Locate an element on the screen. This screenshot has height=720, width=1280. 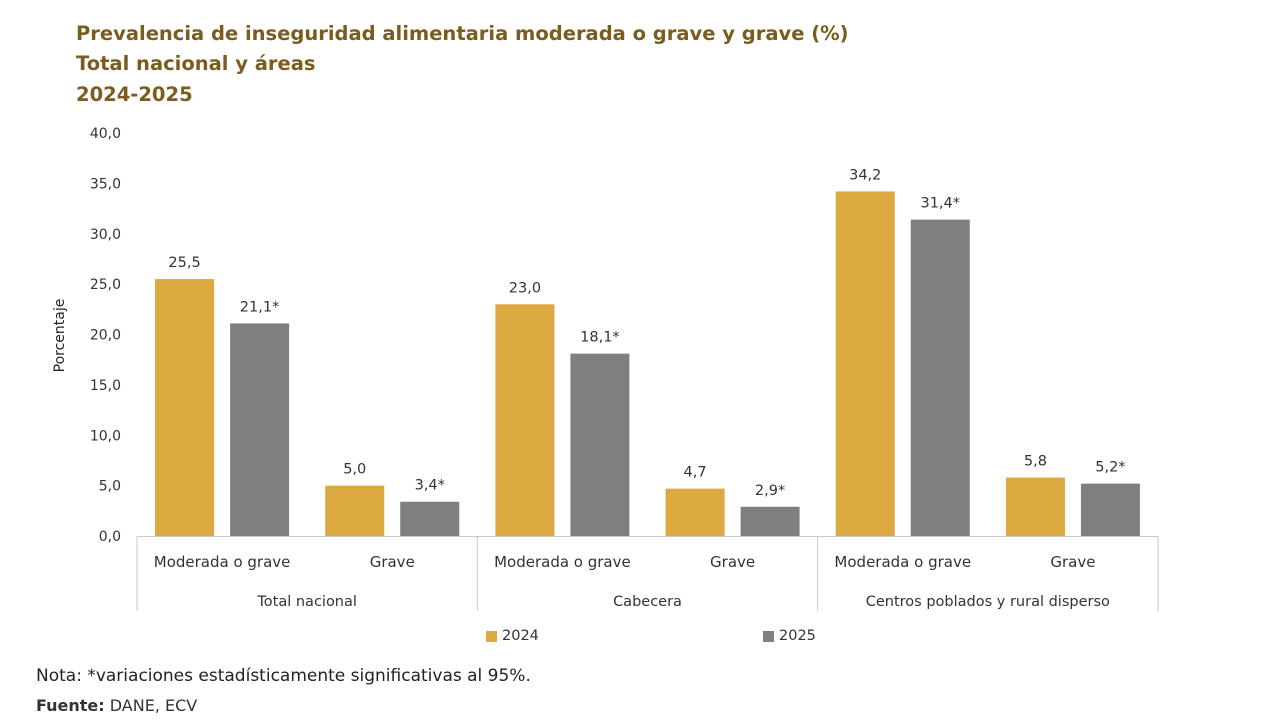
y-tick-label: 25,0 is located at coordinates (105, 285).